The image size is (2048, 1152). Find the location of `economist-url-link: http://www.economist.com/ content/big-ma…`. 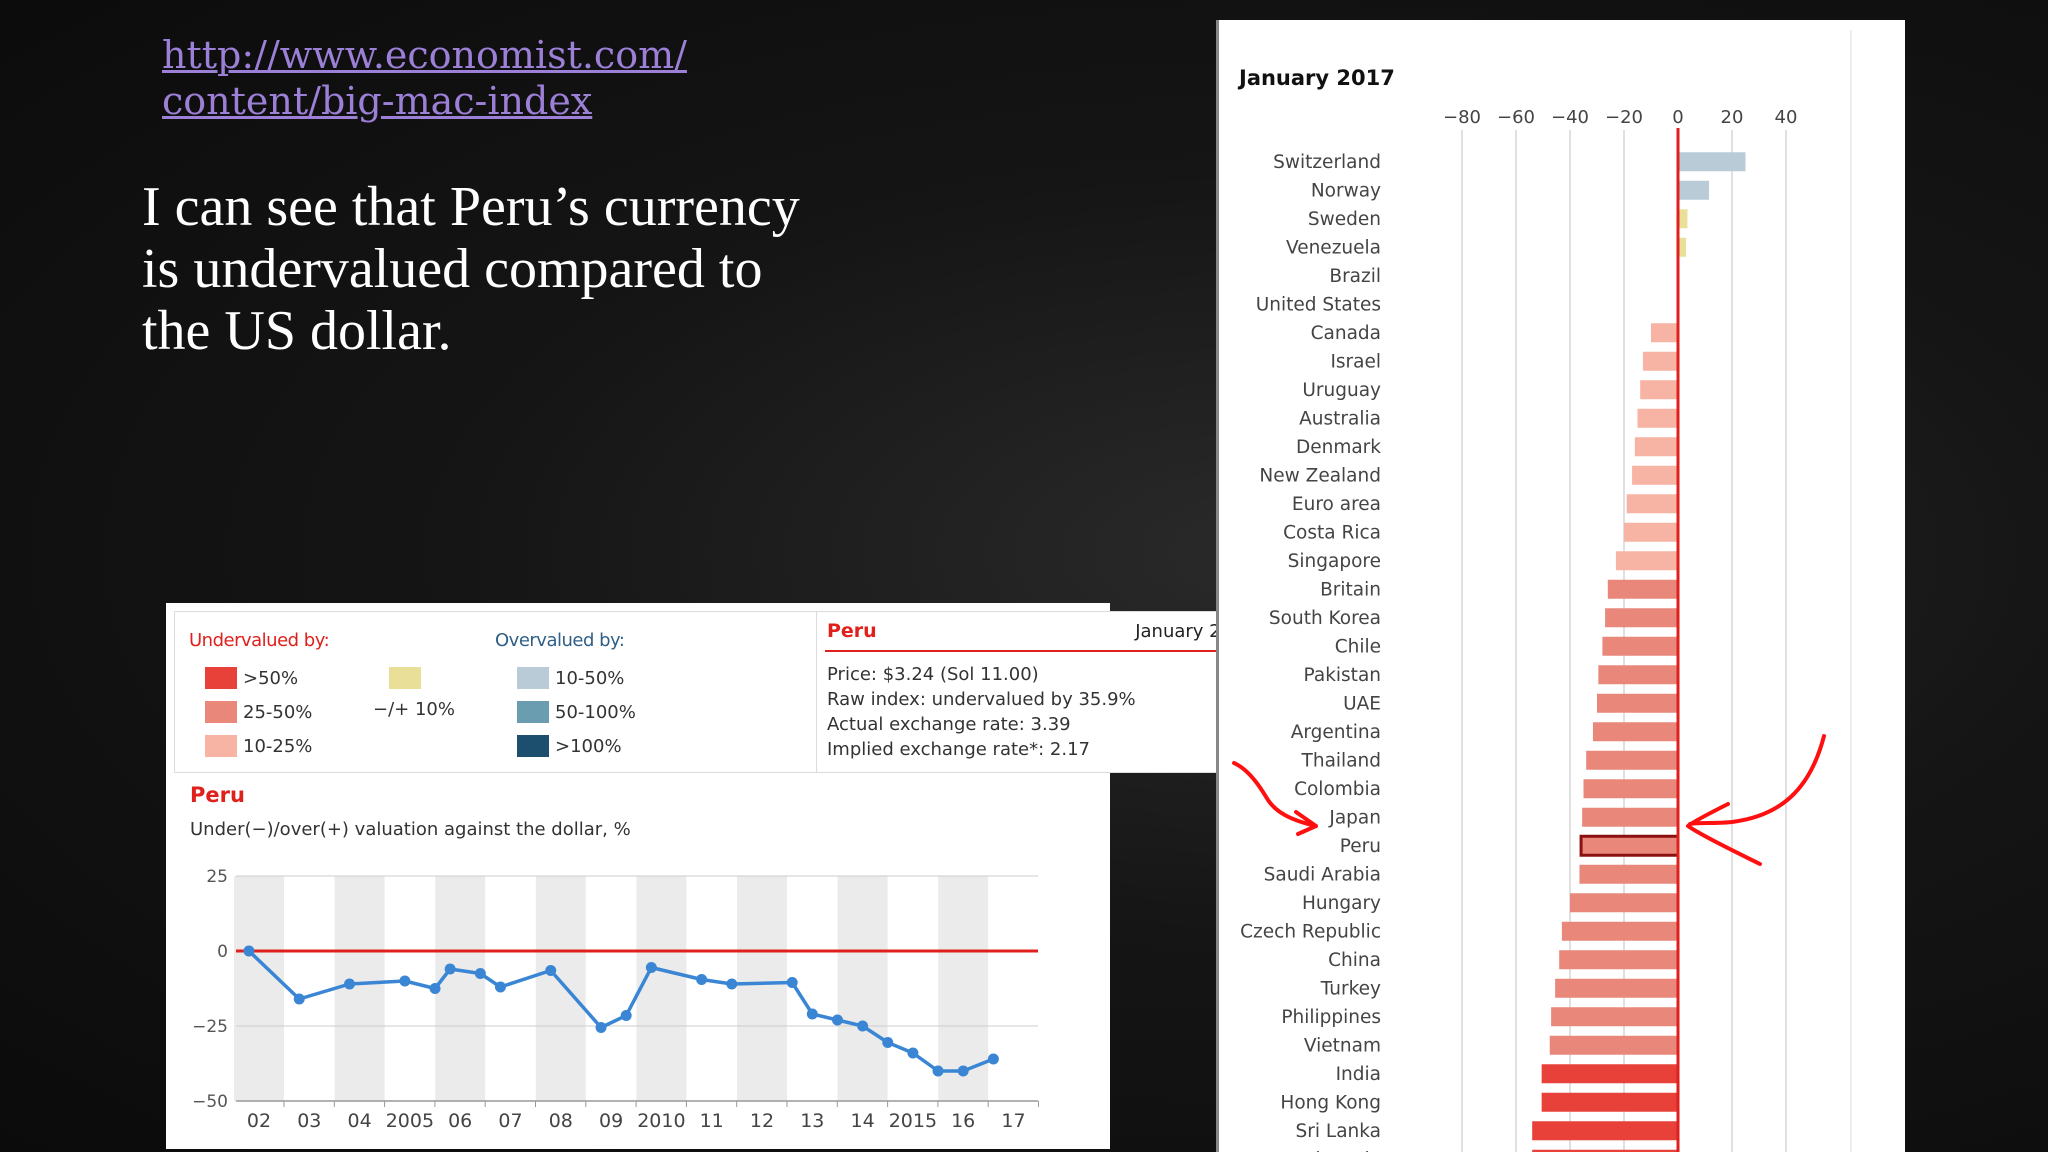

economist-url-link: http://www.economist.com/ content/big-ma… is located at coordinates (424, 78).